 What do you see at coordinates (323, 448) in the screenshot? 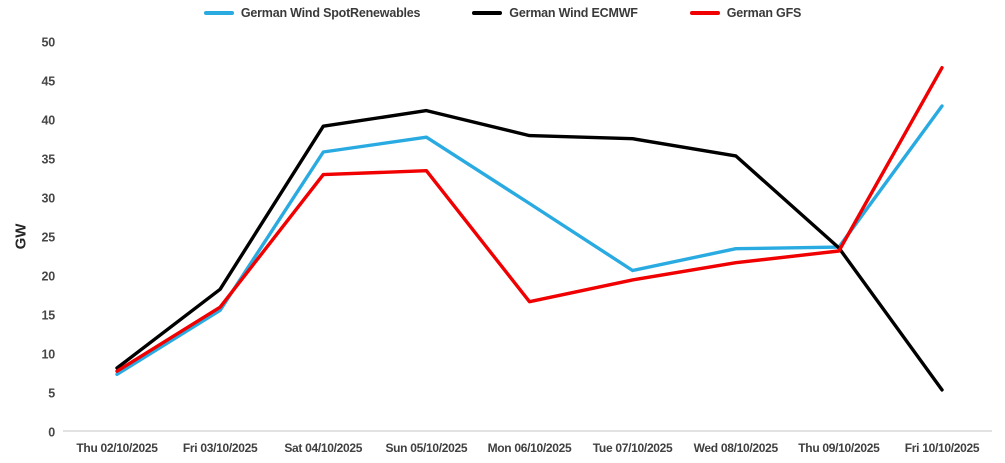
I see `x-tick-label: Sat 04/10/2025` at bounding box center [323, 448].